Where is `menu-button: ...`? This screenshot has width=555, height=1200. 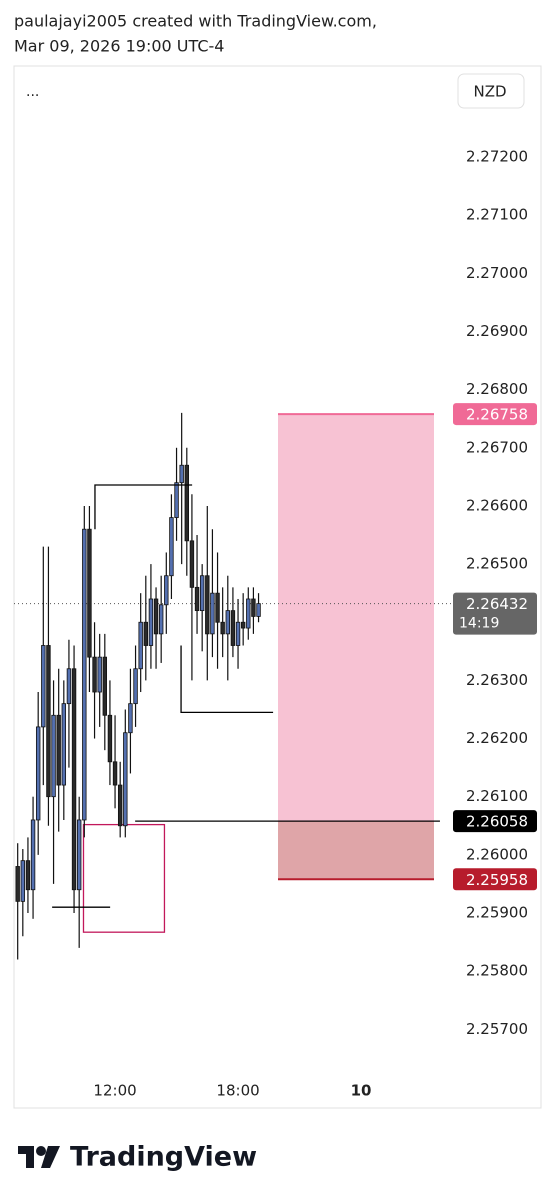
menu-button: ... is located at coordinates (32, 92).